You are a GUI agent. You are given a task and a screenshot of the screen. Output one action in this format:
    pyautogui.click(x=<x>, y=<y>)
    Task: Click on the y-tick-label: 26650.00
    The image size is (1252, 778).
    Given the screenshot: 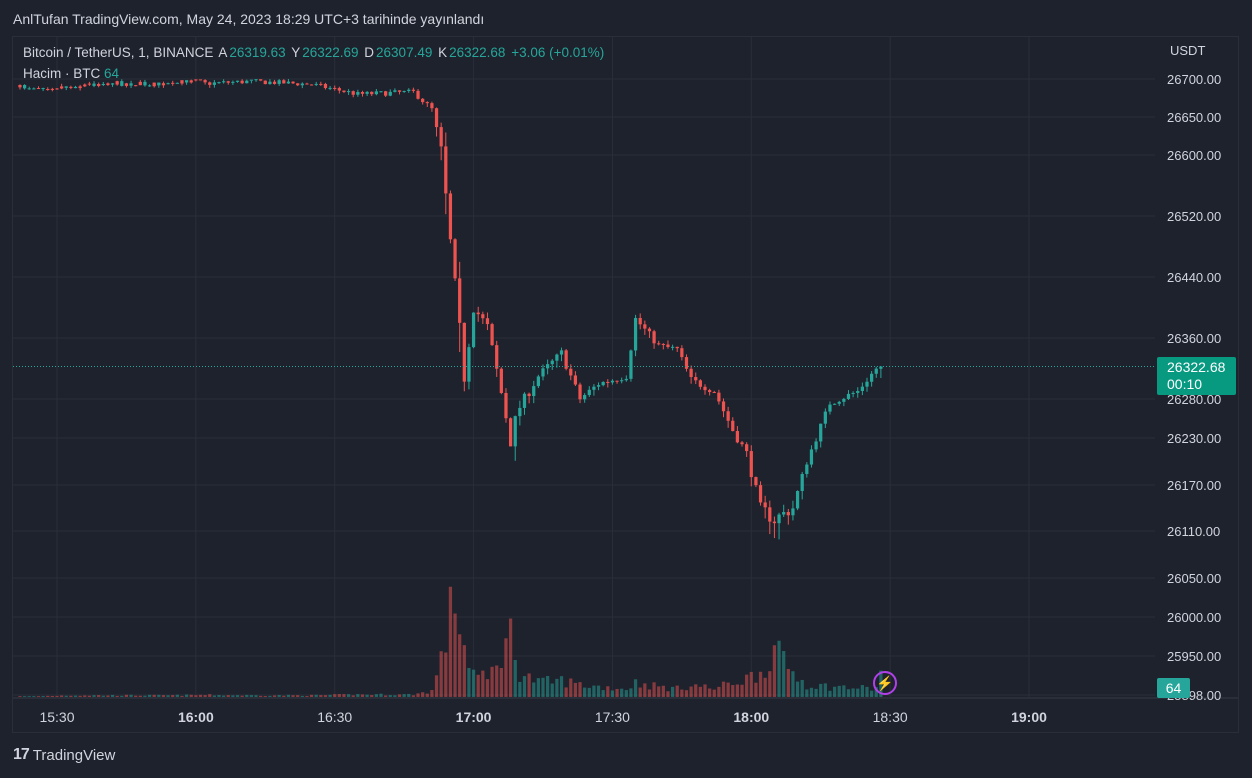 What is the action you would take?
    pyautogui.click(x=1194, y=117)
    